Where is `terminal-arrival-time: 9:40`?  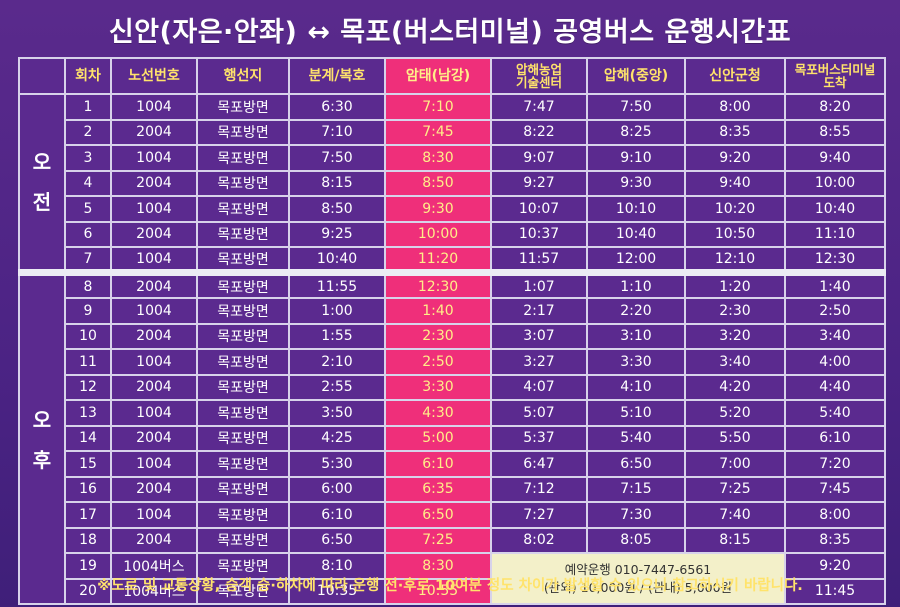
terminal-arrival-time: 9:40 is located at coordinates (835, 158).